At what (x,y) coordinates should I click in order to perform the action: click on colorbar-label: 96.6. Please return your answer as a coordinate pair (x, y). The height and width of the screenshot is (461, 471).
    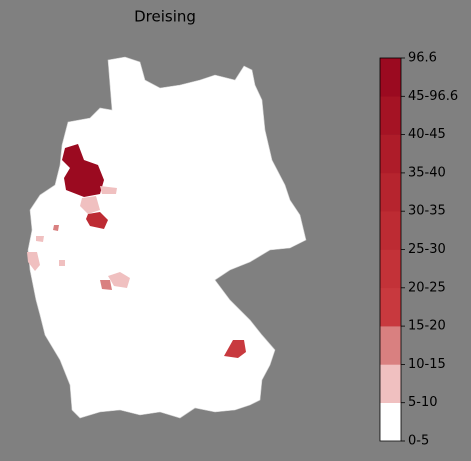
    Looking at the image, I should click on (422, 58).